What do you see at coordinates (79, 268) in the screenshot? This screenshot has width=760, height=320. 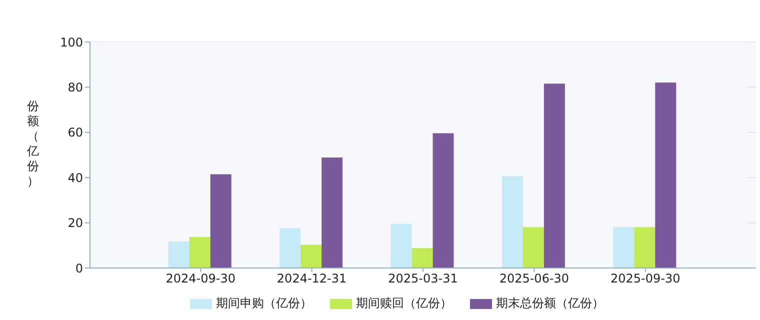 I see `y-tick-label: 0` at bounding box center [79, 268].